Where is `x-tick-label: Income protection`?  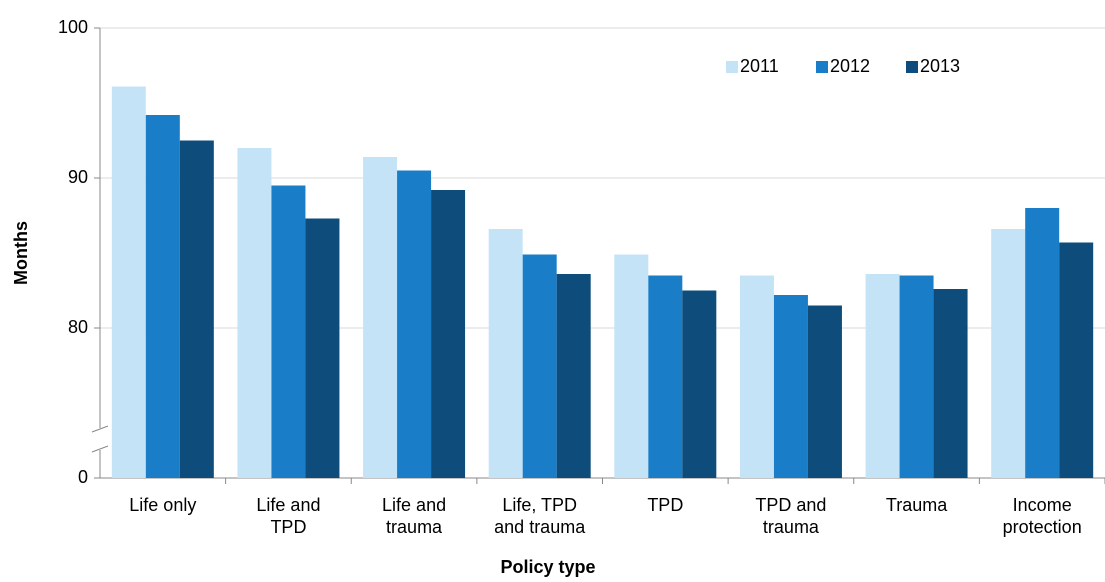 x-tick-label: Income protection is located at coordinates (1042, 516).